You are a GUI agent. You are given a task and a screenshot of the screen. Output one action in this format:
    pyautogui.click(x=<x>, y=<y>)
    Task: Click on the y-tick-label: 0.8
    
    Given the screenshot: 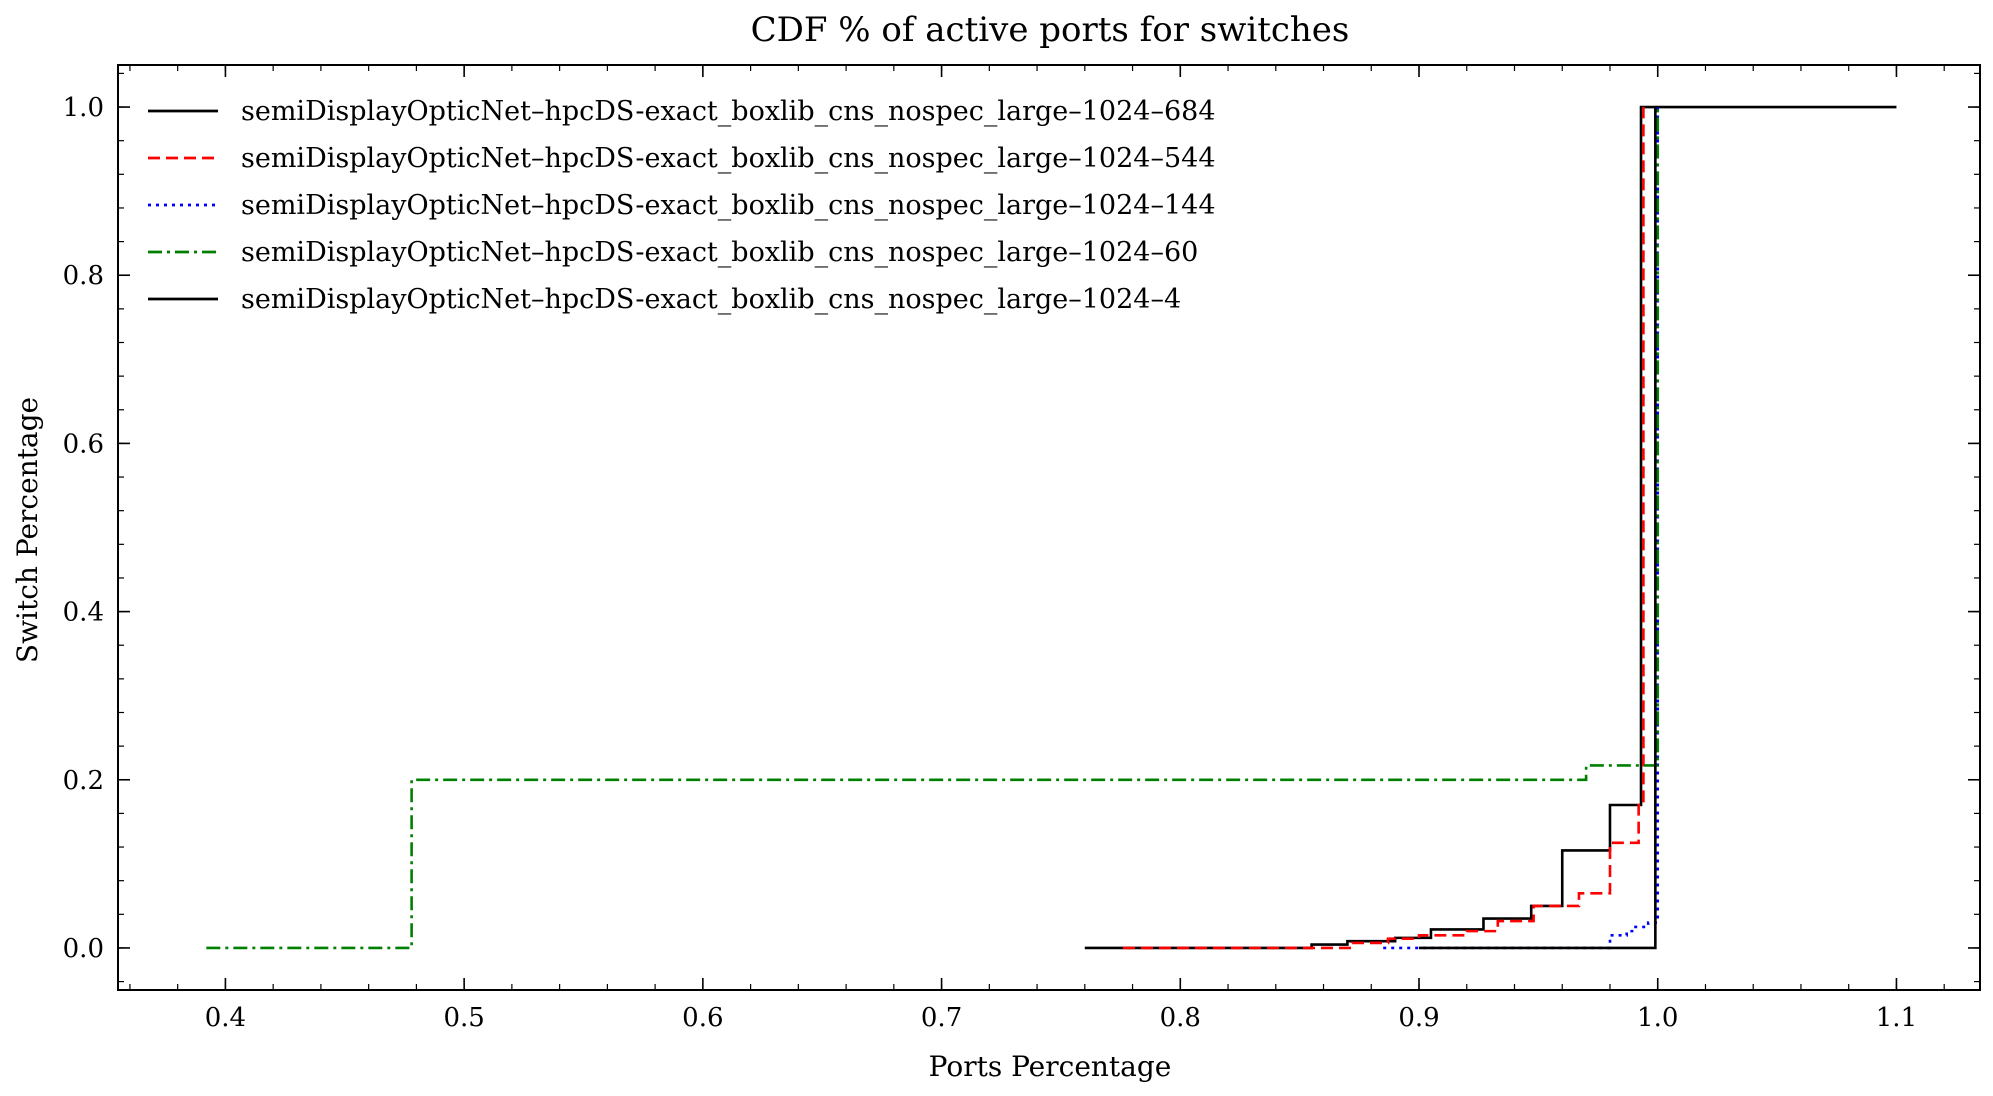 What is the action you would take?
    pyautogui.click(x=83, y=276)
    